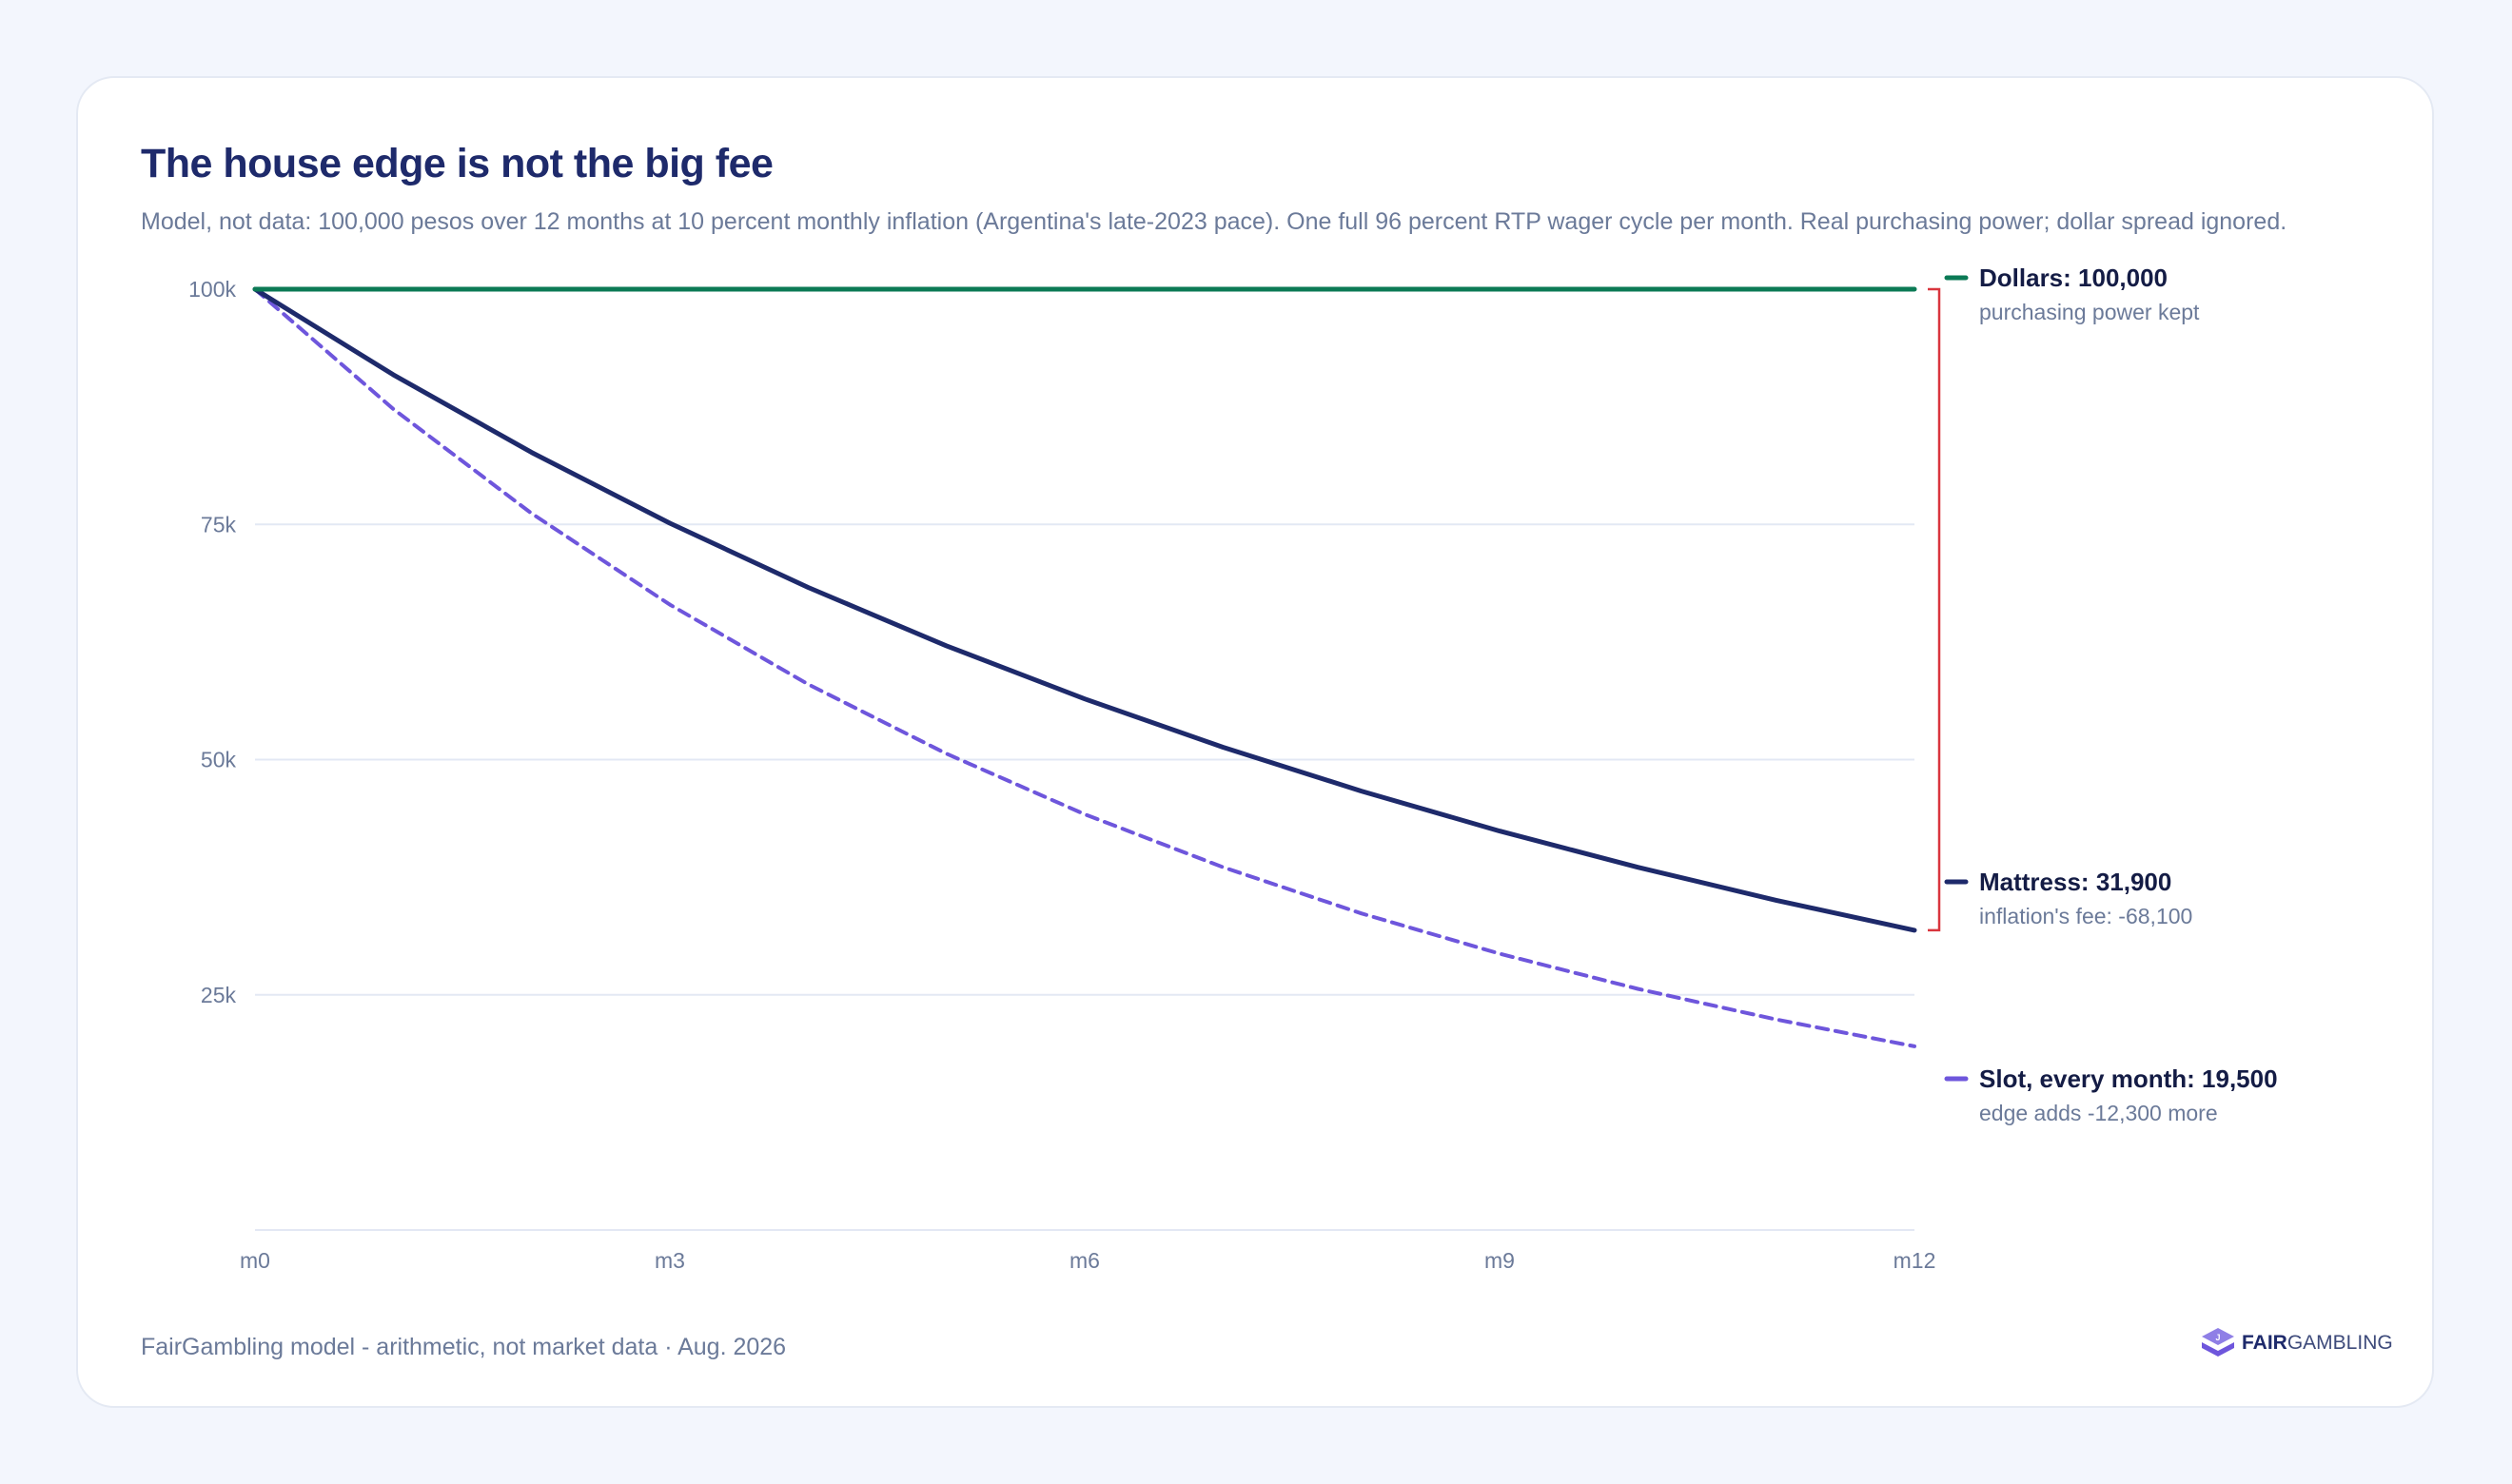  Describe the element at coordinates (2217, 1337) in the screenshot. I see `svg-text: J` at that location.